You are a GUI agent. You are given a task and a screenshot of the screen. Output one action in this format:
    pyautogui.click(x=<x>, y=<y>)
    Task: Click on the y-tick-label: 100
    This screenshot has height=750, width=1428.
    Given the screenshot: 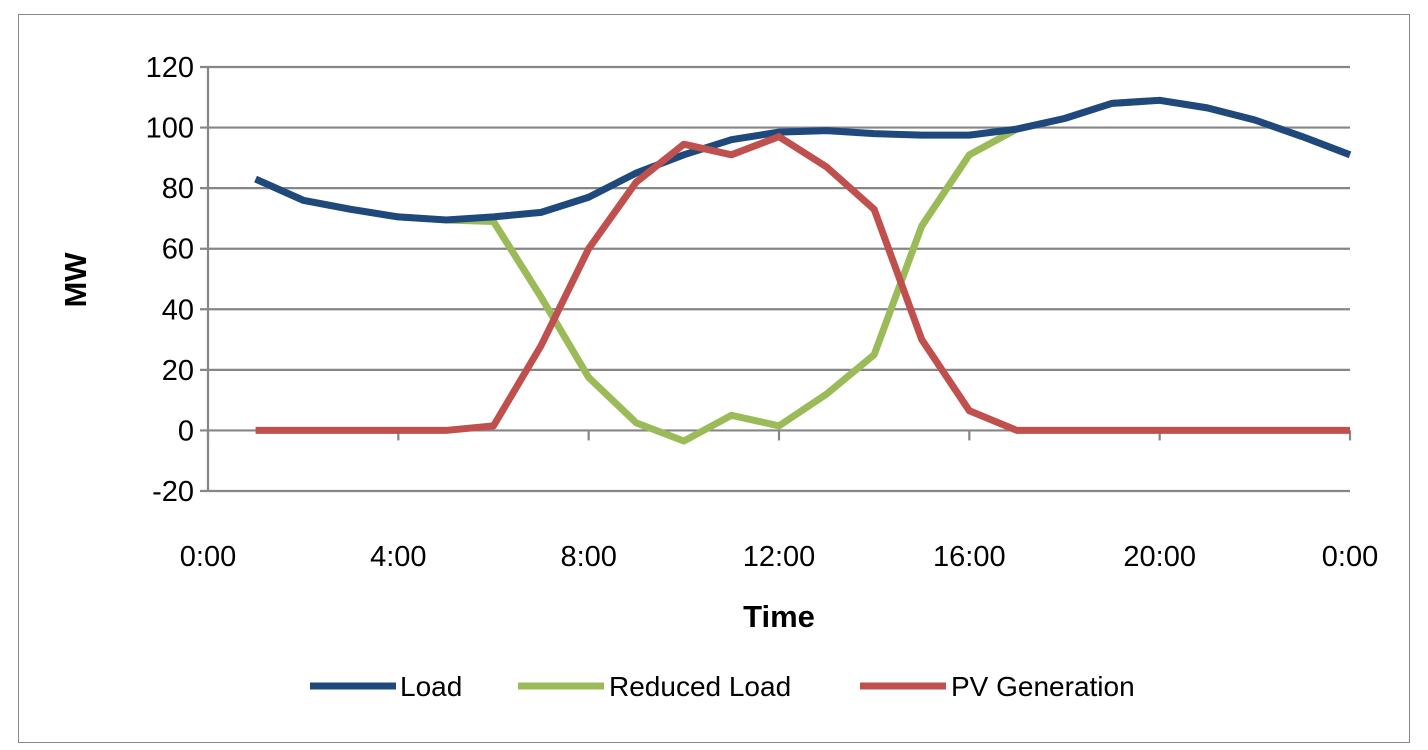 What is the action you would take?
    pyautogui.click(x=170, y=129)
    